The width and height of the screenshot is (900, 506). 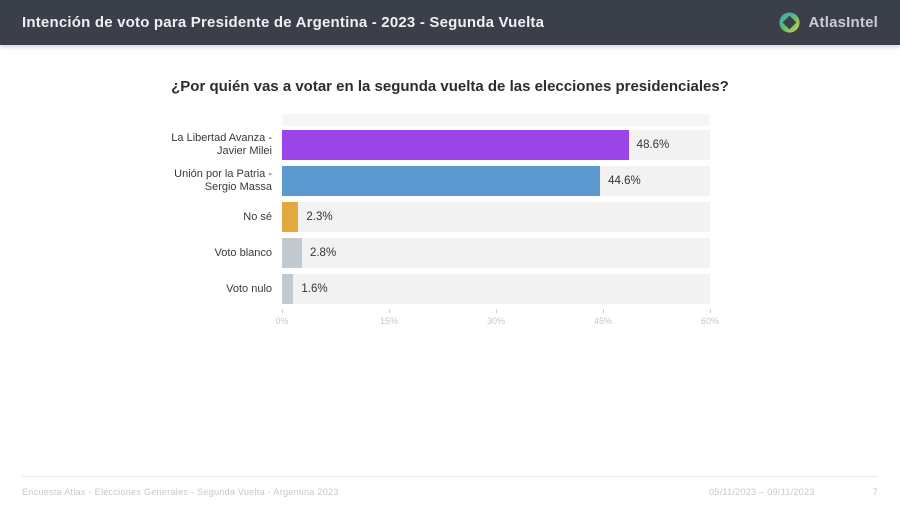 I want to click on bar-track: 48.6%, so click(x=496, y=145).